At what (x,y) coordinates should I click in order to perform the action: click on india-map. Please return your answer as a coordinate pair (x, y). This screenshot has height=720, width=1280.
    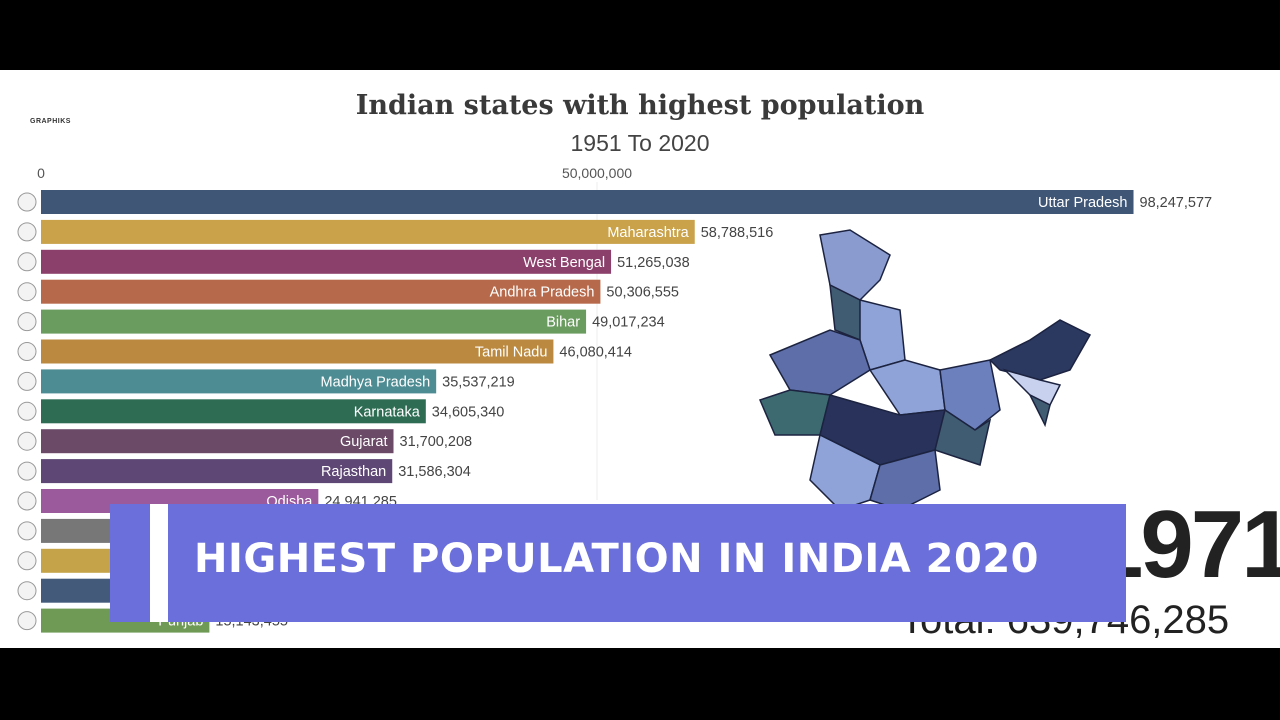
    Looking at the image, I should click on (925, 370).